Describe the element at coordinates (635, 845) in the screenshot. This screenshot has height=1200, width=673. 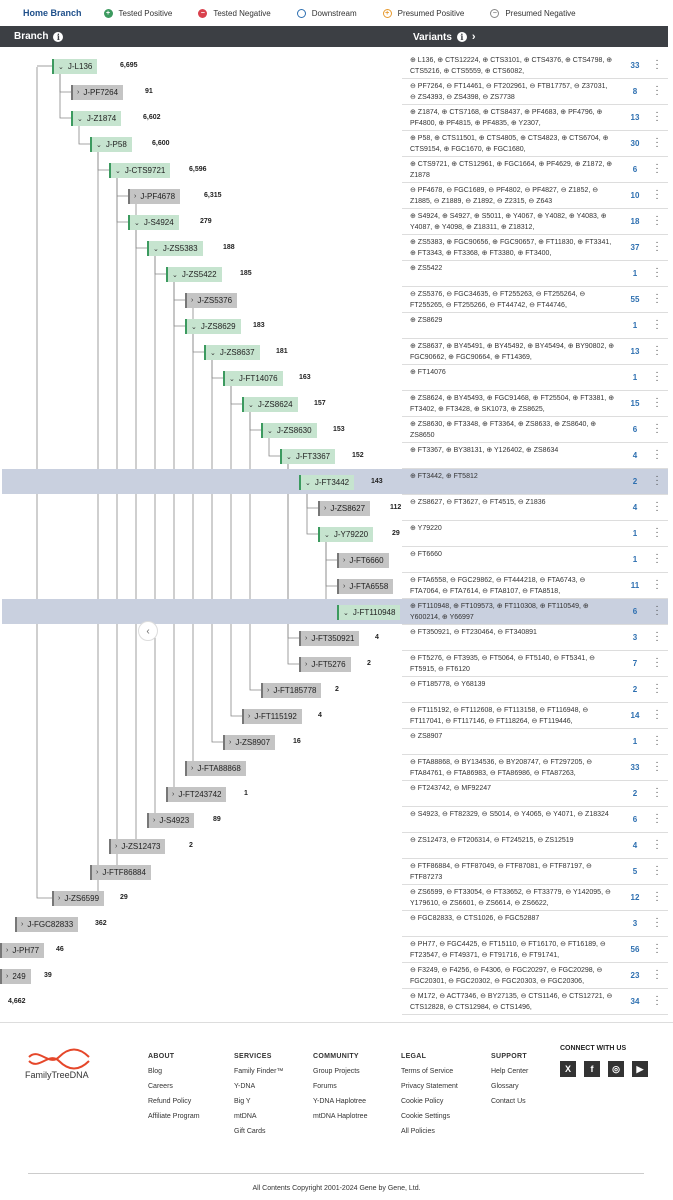
I see `variant-count-link: 4` at that location.